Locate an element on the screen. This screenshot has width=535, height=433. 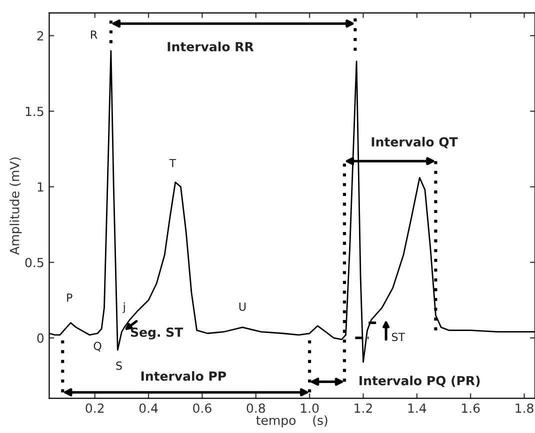
x-tick-label: 1.2 is located at coordinates (363, 408).